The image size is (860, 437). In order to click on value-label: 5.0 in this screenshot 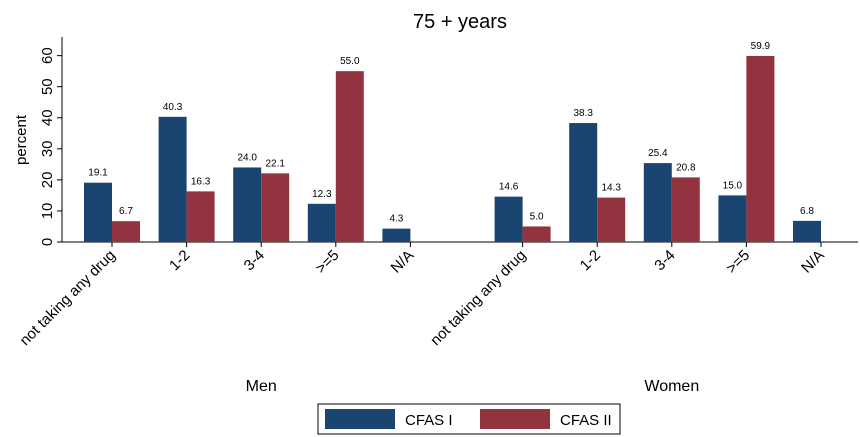, I will do `click(537, 216)`.